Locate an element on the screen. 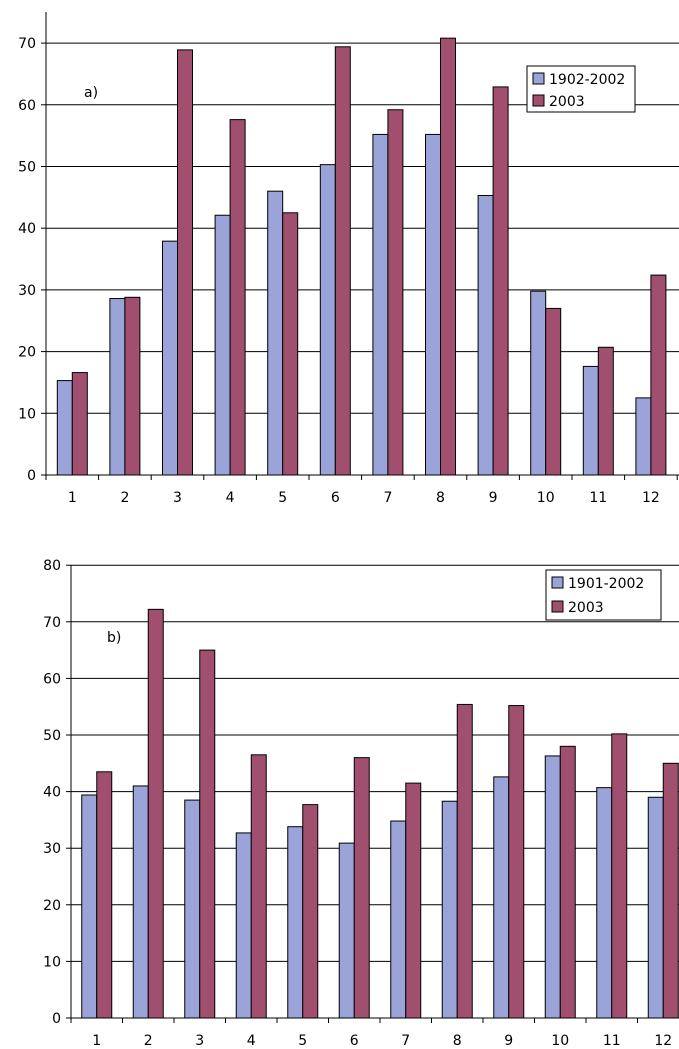 The image size is (679, 1049). panel-b-xtick-label: 9 is located at coordinates (508, 1041).